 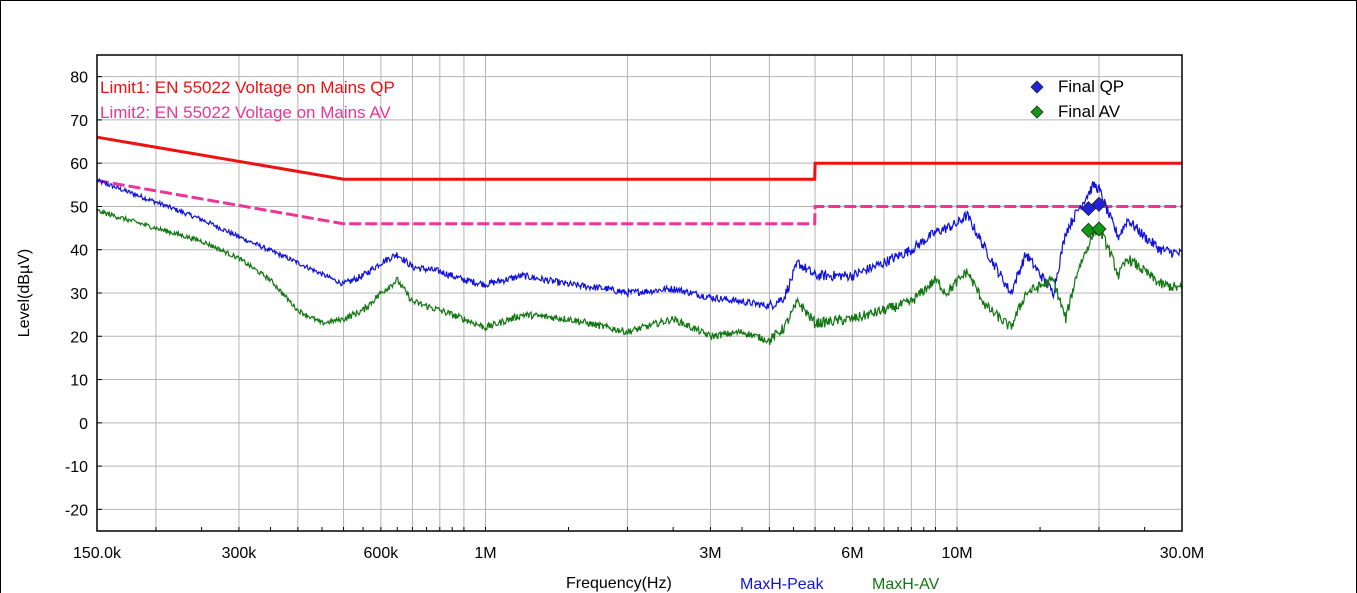 I want to click on final-markers, so click(x=1093, y=217).